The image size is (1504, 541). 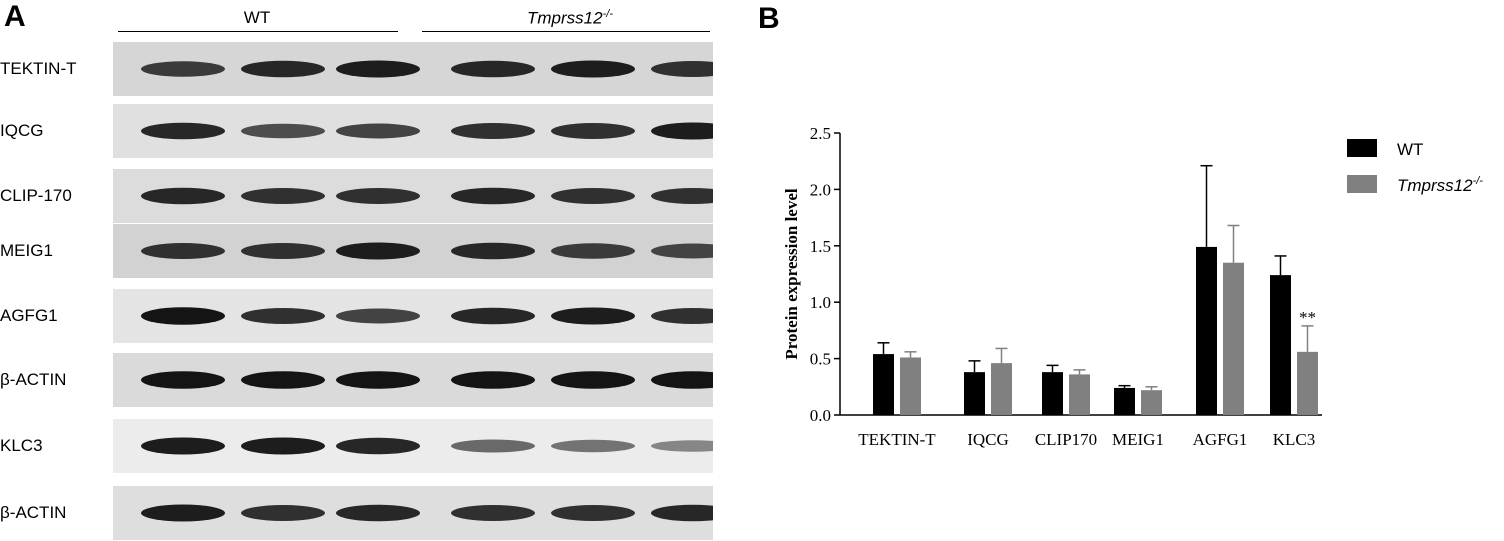 I want to click on x-tick-label: AGFG1, so click(x=1220, y=439).